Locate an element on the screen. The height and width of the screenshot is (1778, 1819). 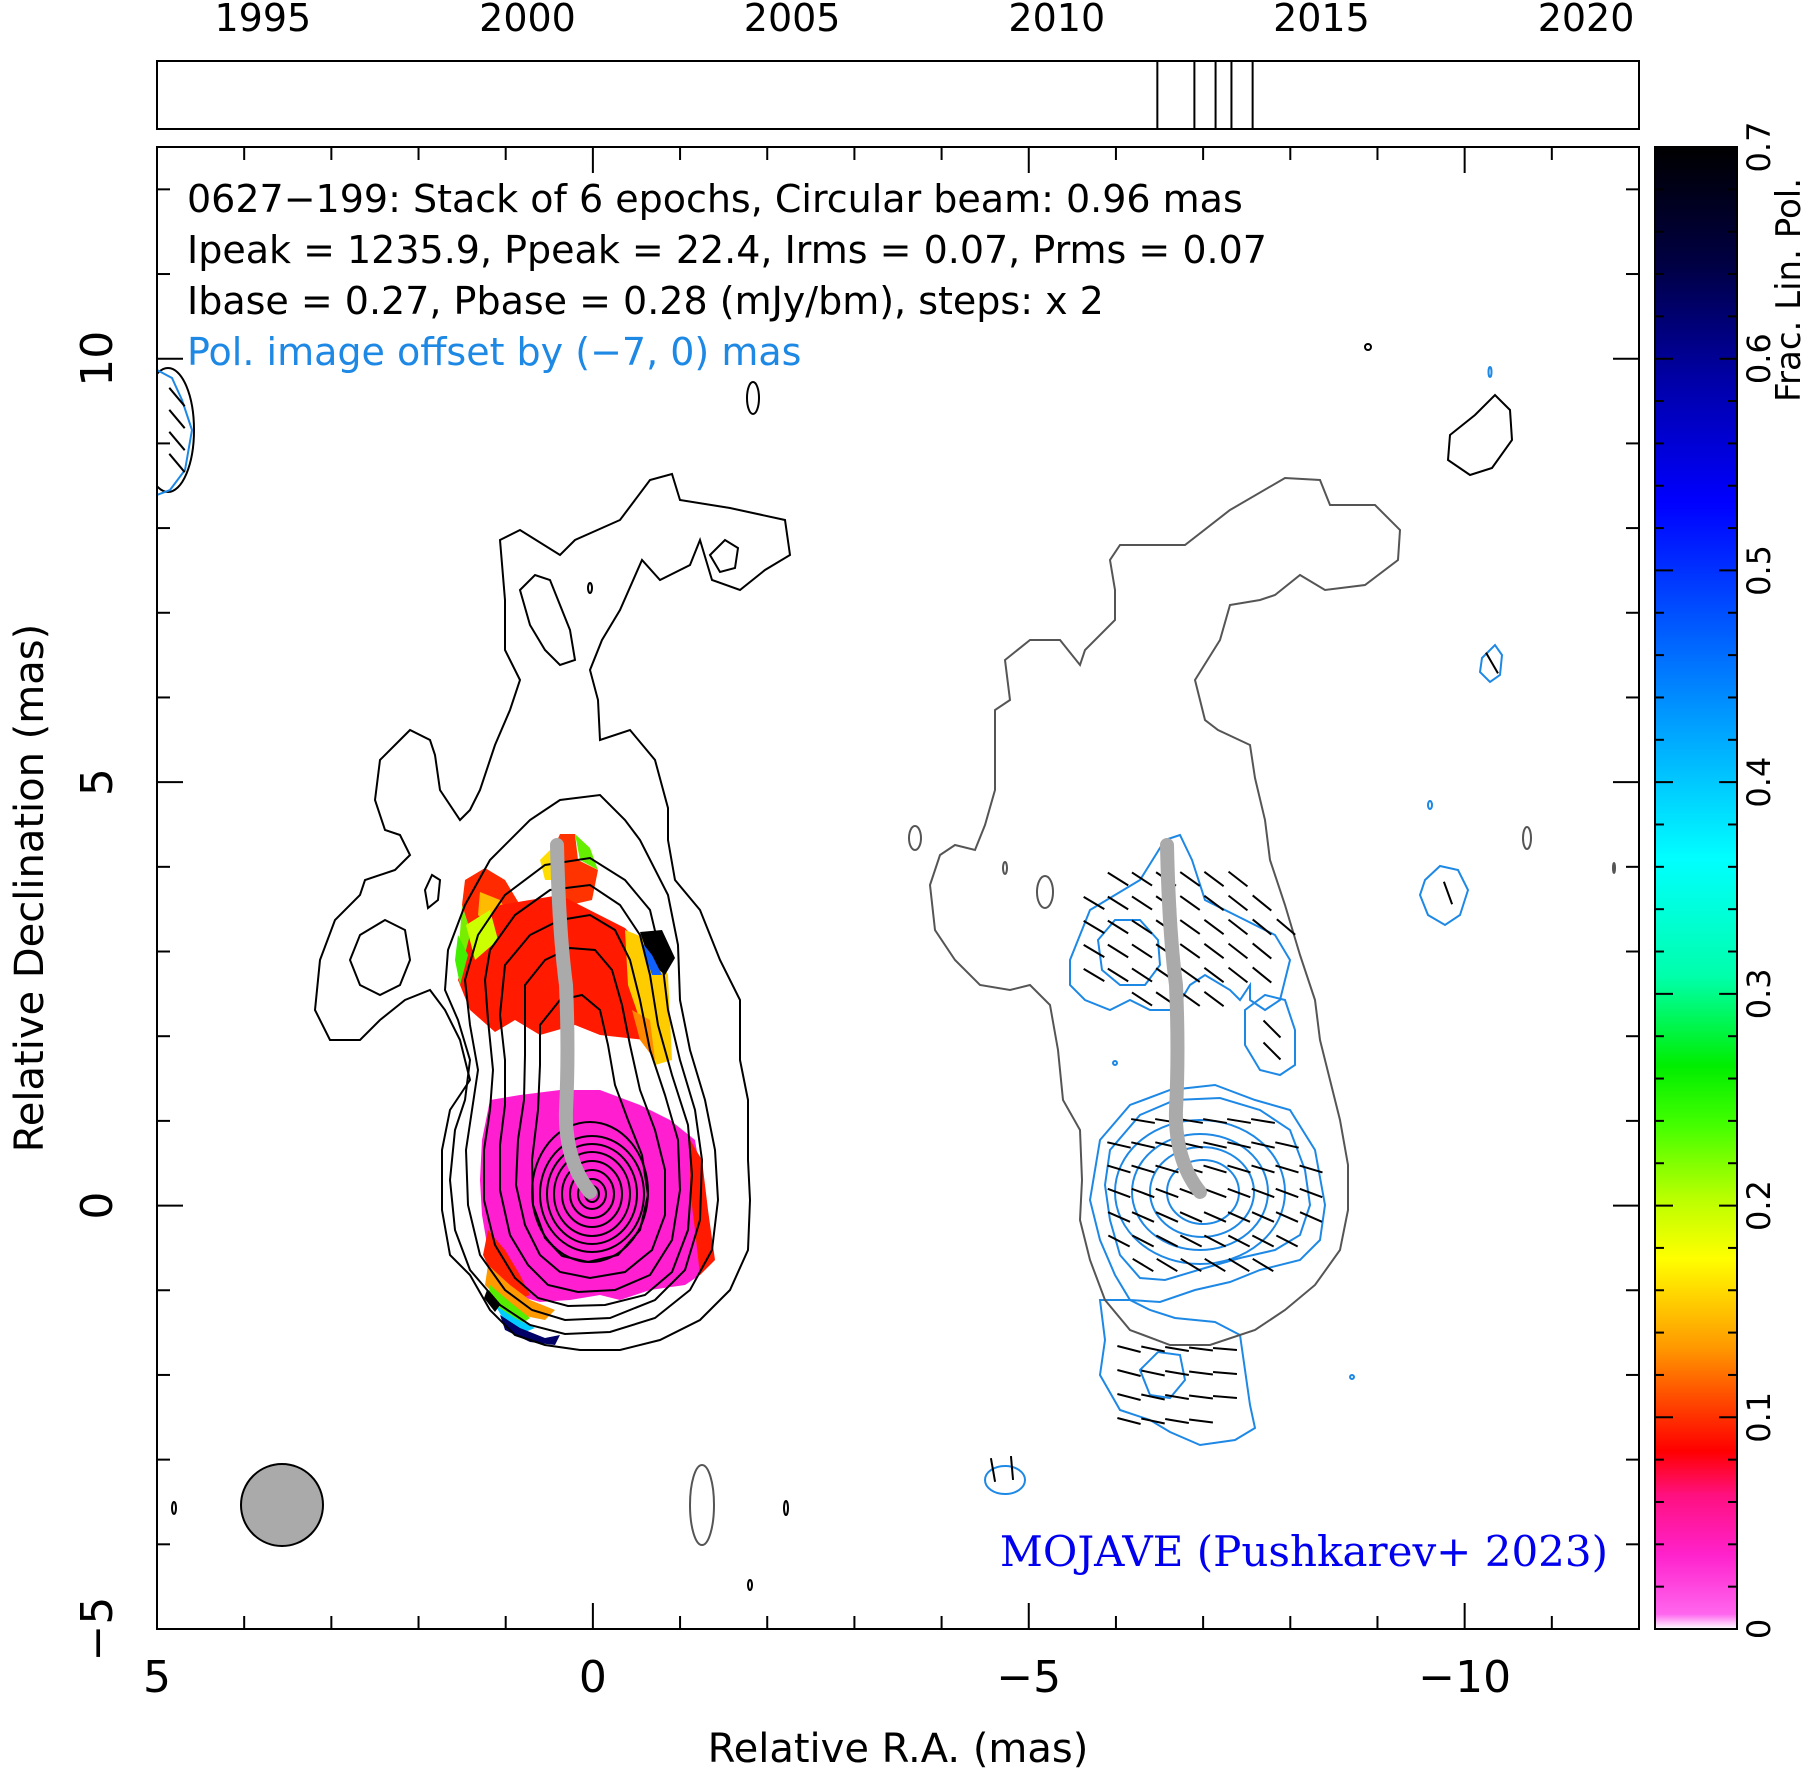
ridge-line-left is located at coordinates (573, 1018).